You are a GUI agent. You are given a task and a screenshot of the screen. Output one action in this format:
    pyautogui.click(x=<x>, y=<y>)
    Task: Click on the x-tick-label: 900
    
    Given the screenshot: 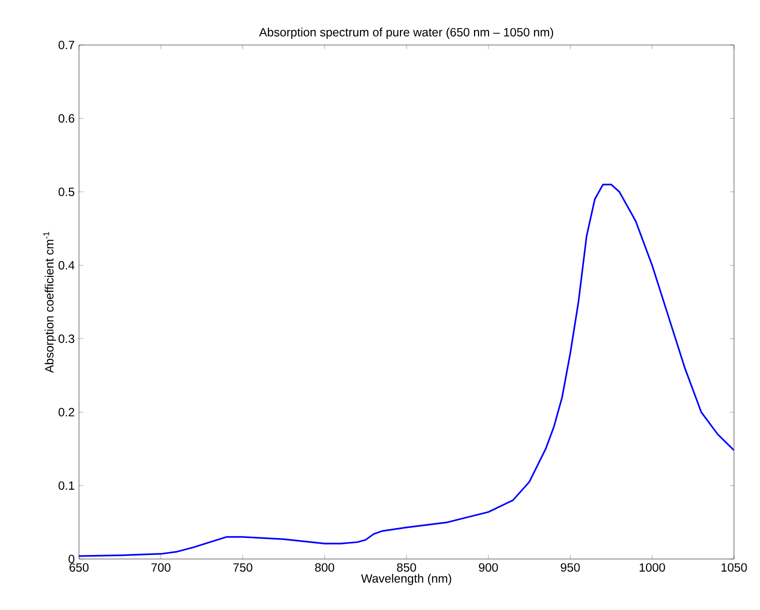 What is the action you would take?
    pyautogui.click(x=488, y=567)
    